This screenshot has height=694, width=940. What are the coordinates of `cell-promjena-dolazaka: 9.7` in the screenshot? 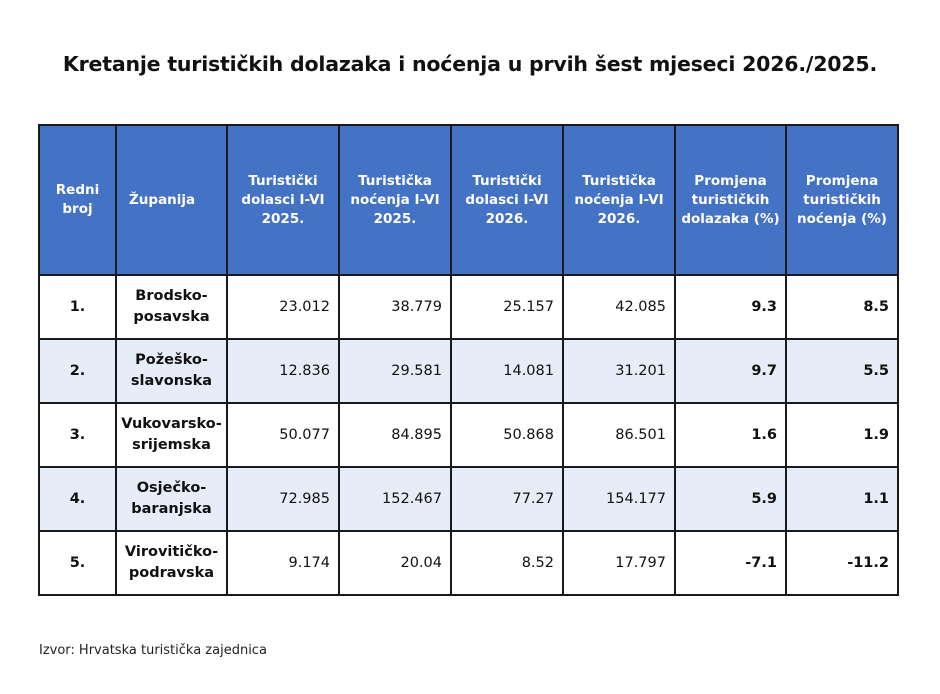 It's located at (730, 371).